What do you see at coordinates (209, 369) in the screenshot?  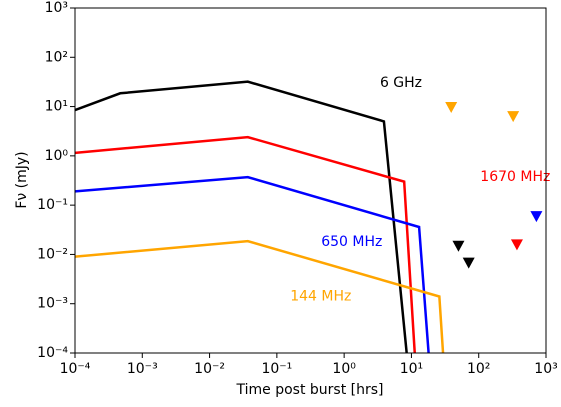 I see `x-tick-label: 10⁻²` at bounding box center [209, 369].